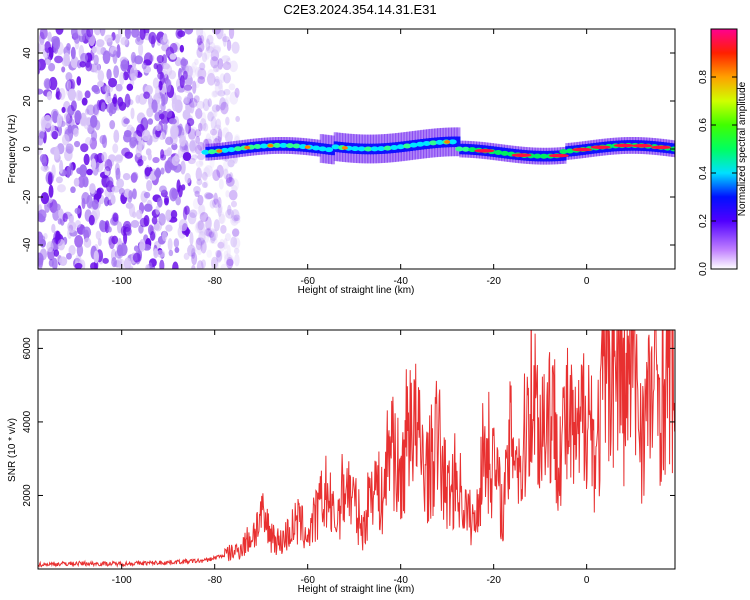 This screenshot has height=600, width=750. Describe the element at coordinates (12, 149) in the screenshot. I see `top-y-axis-title: Frequency (Hz)` at that location.